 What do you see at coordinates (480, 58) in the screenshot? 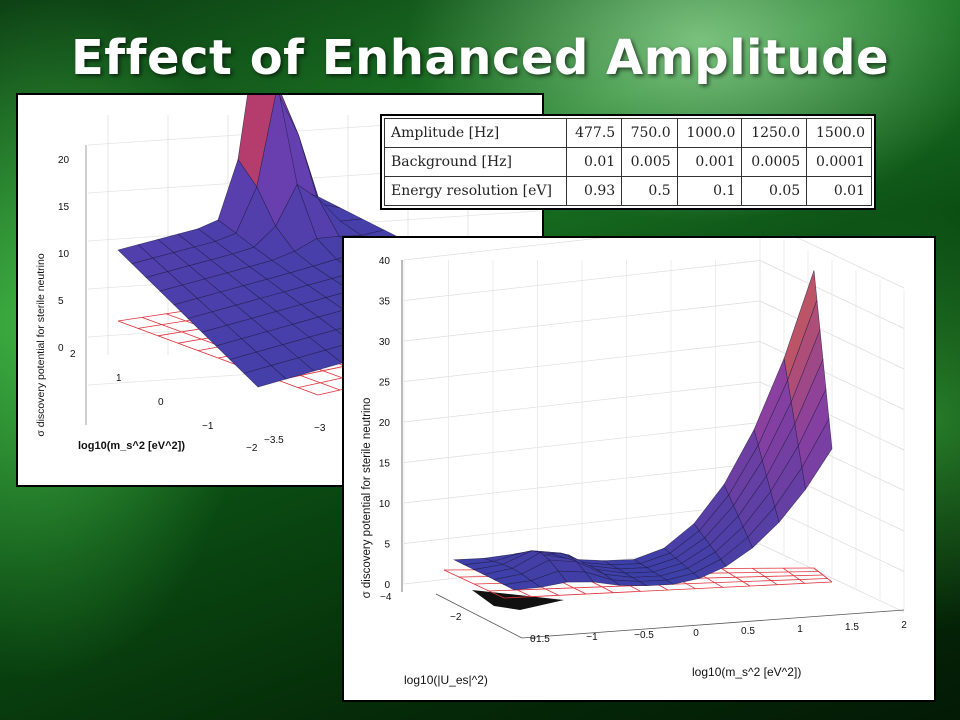
I see `slide-title: Effect of Enhanced Amplitude` at bounding box center [480, 58].